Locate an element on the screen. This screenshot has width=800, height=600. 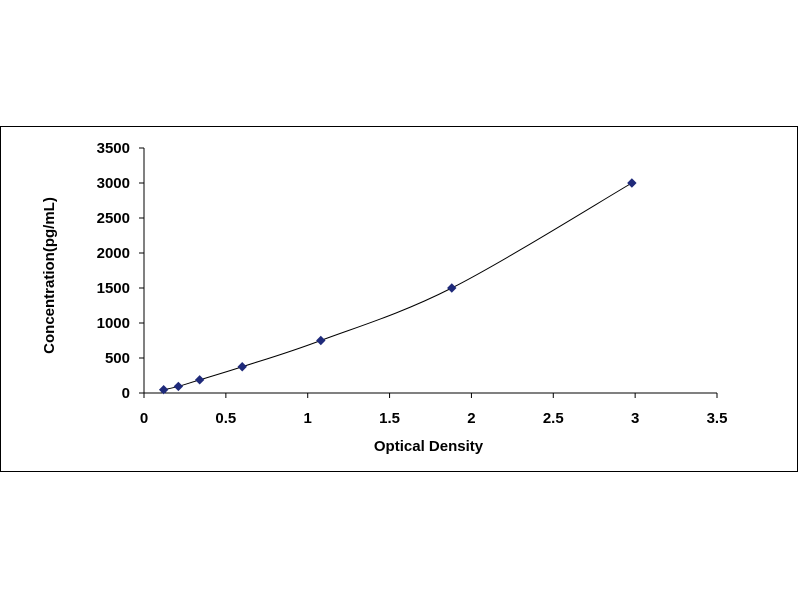
x-tick-label: 2.5 is located at coordinates (553, 418).